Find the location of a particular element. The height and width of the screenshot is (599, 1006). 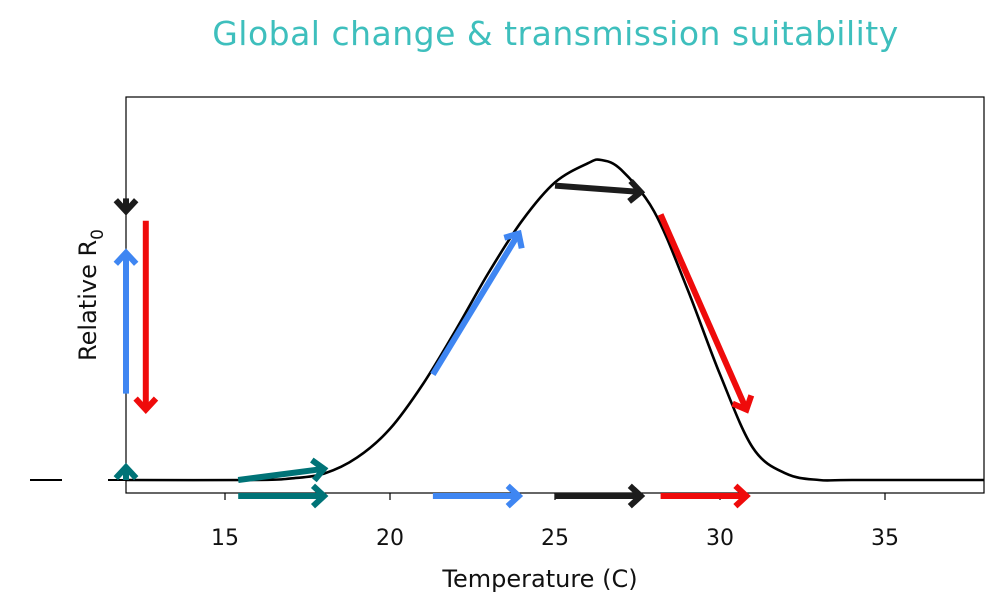

x-tick-label: 15 is located at coordinates (225, 538).